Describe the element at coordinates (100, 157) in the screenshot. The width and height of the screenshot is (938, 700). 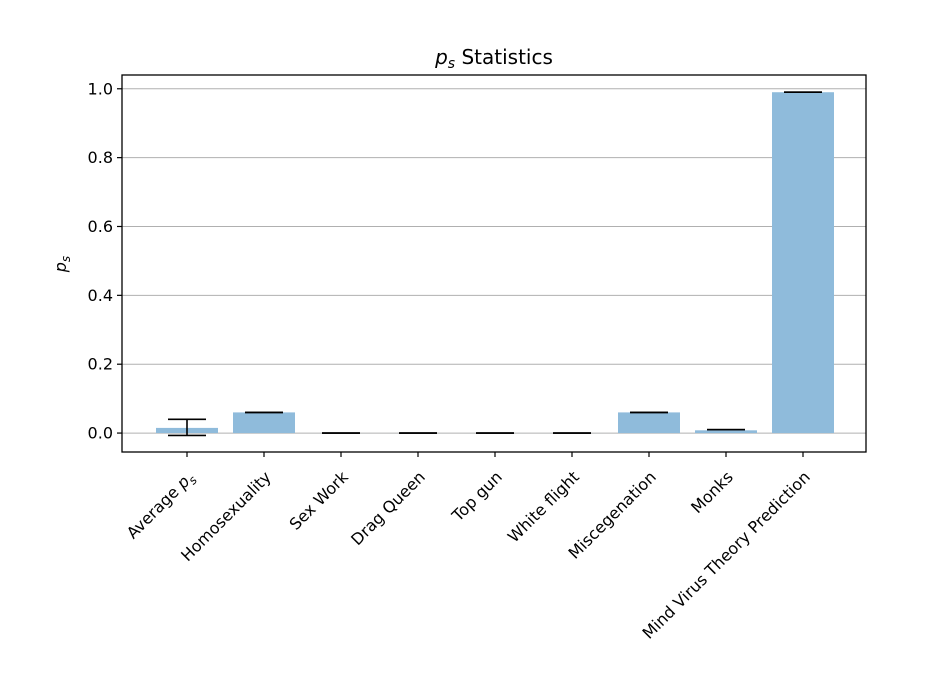
I see `y-tick-label: 0.8` at that location.